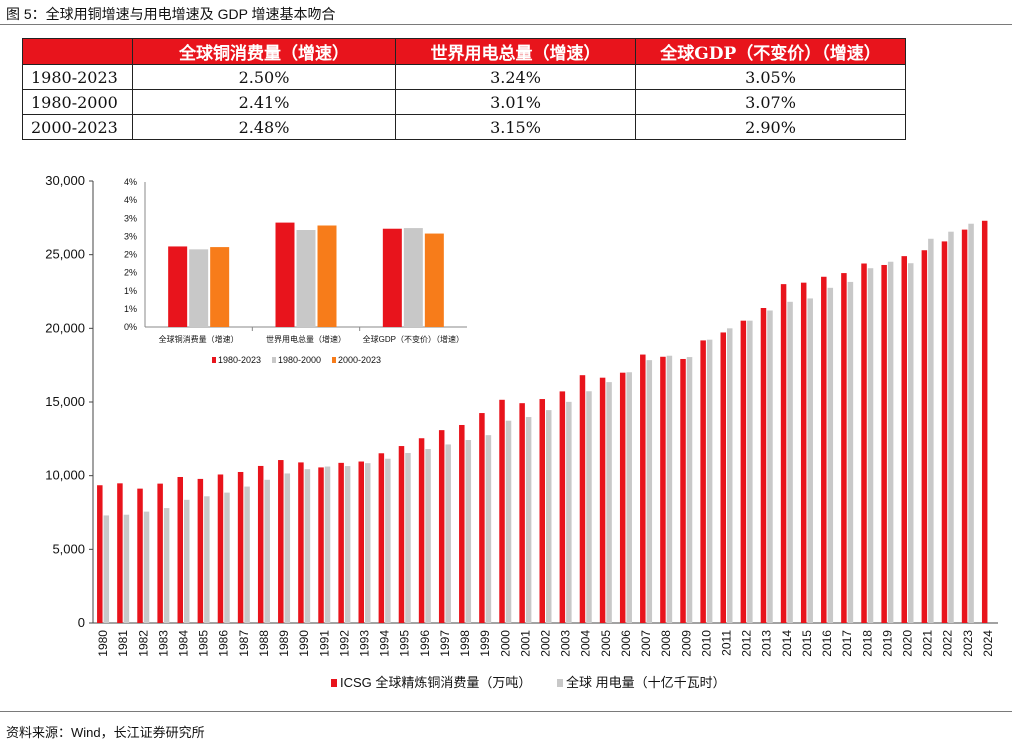 The image size is (1012, 747). Describe the element at coordinates (344, 643) in the screenshot. I see `x-tick-label: 1992` at that location.